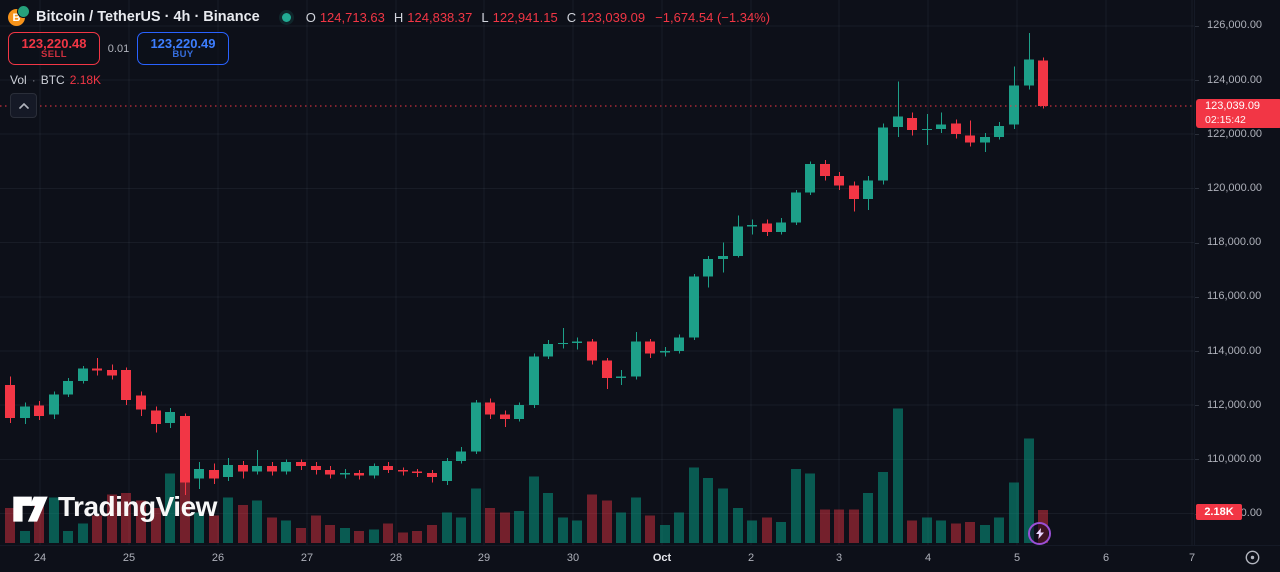 This screenshot has width=1280, height=572. I want to click on volume-asset: BTC, so click(52, 80).